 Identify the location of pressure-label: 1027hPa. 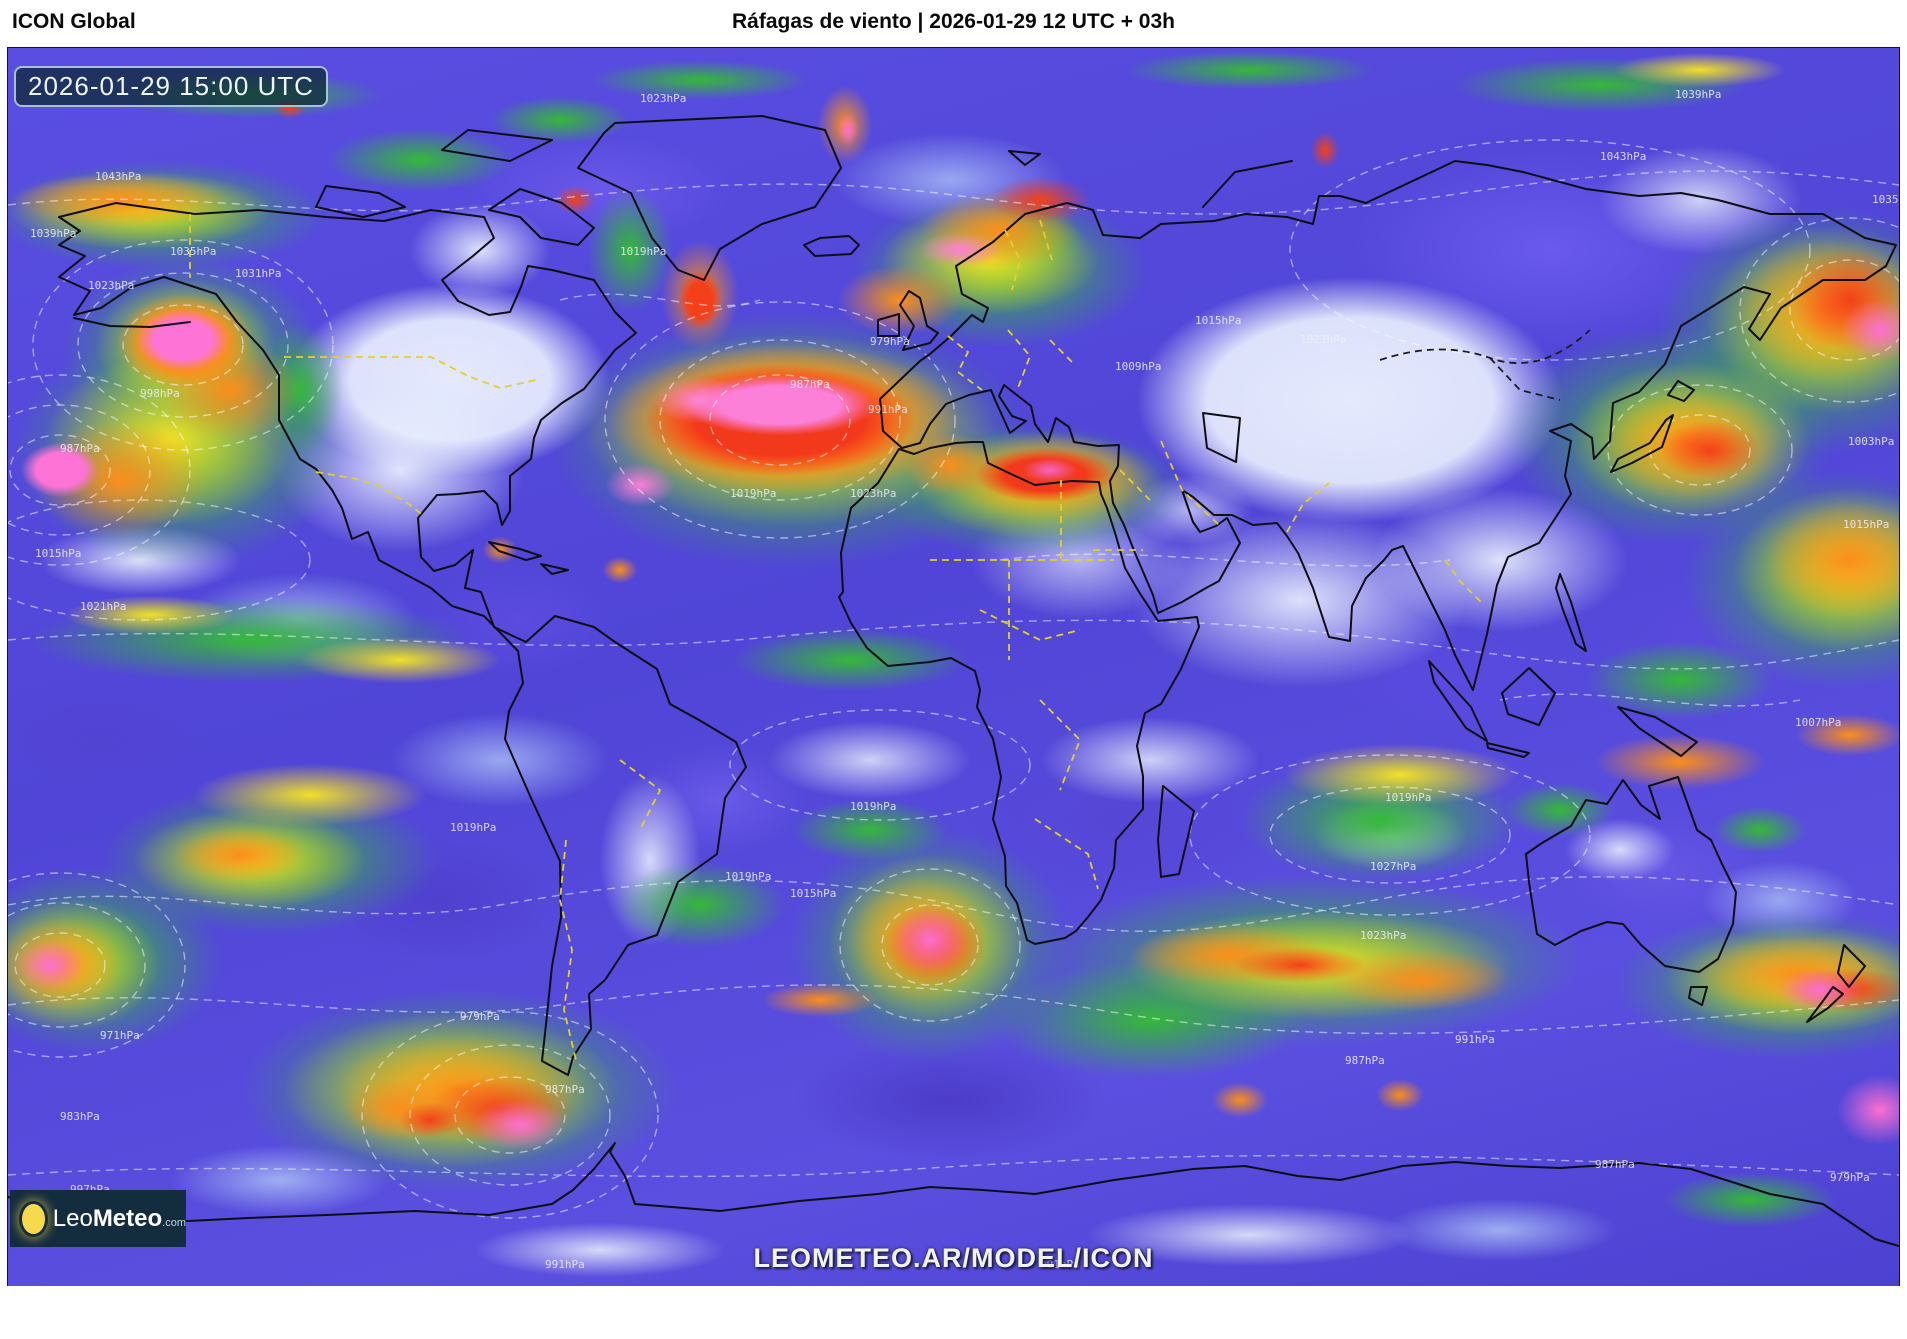
(1393, 866).